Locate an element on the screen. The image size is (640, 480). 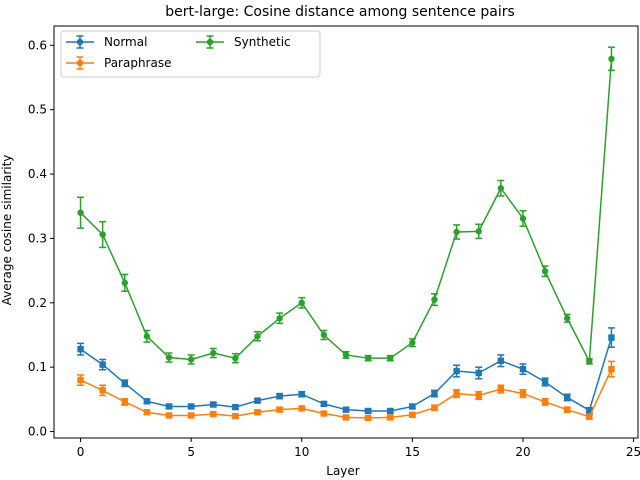
x-tick-label: 20 is located at coordinates (522, 452).